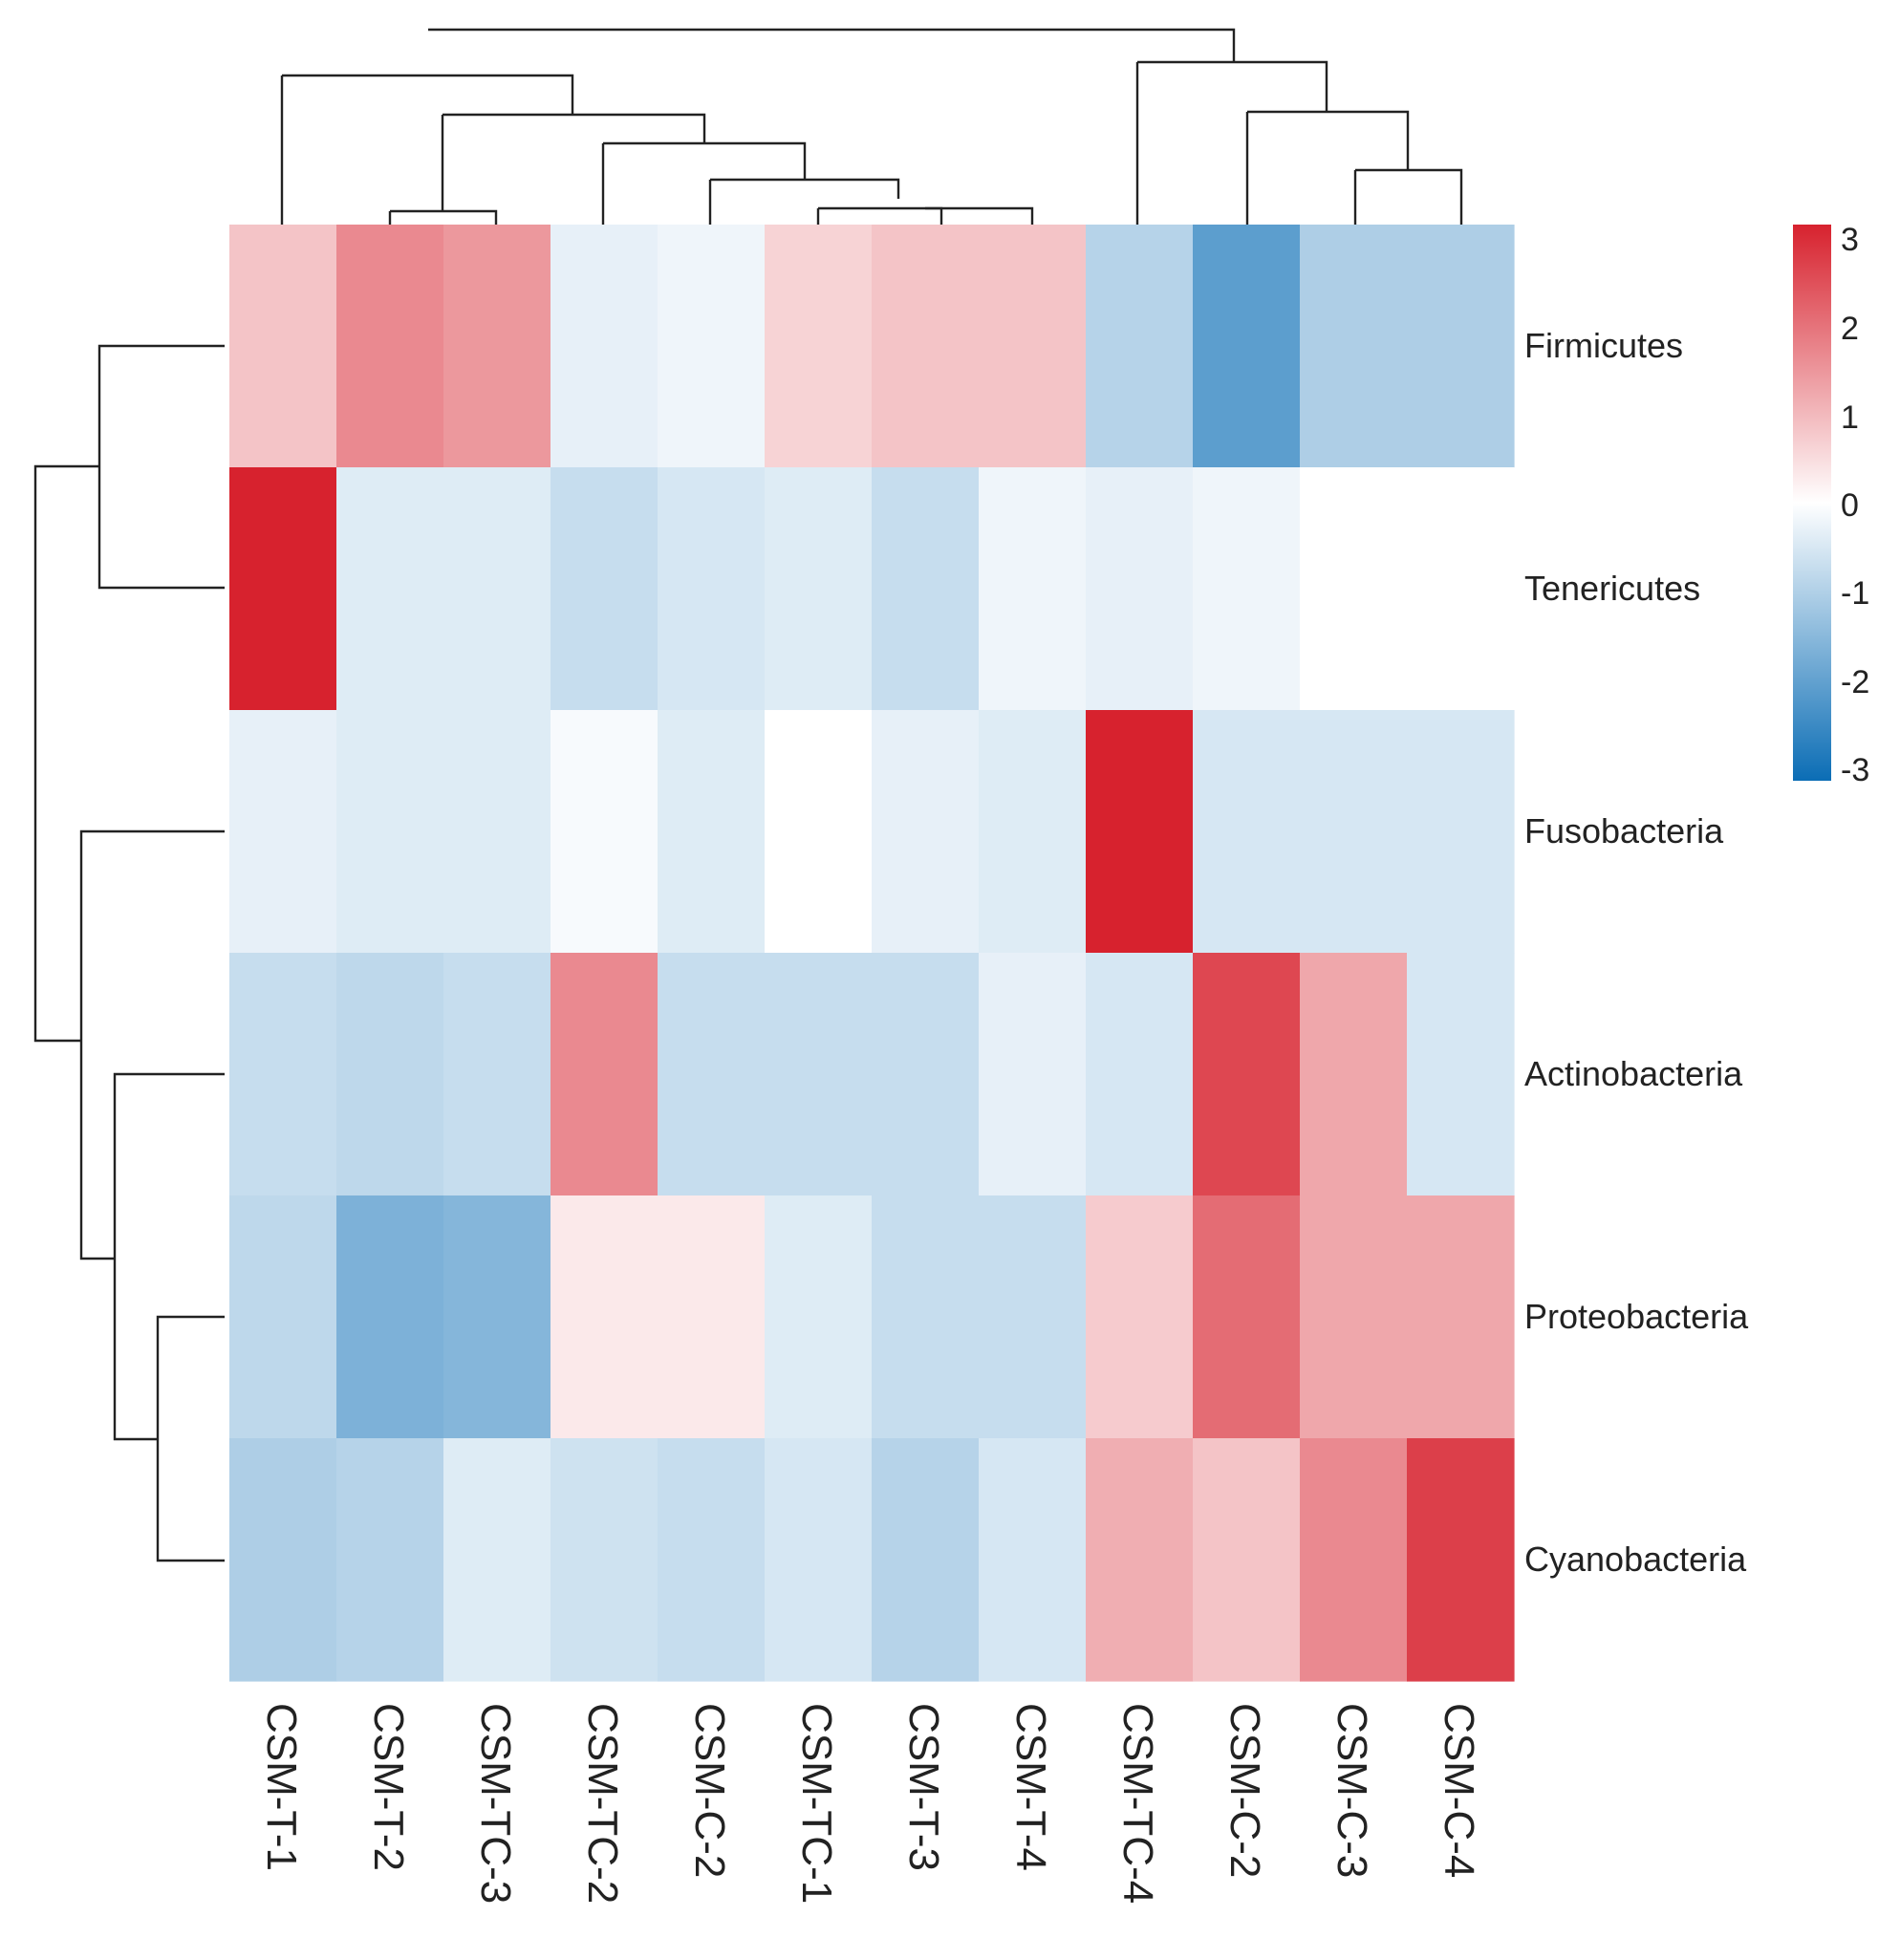  I want to click on heatmap-cell-r5-c8, so click(1140, 1560).